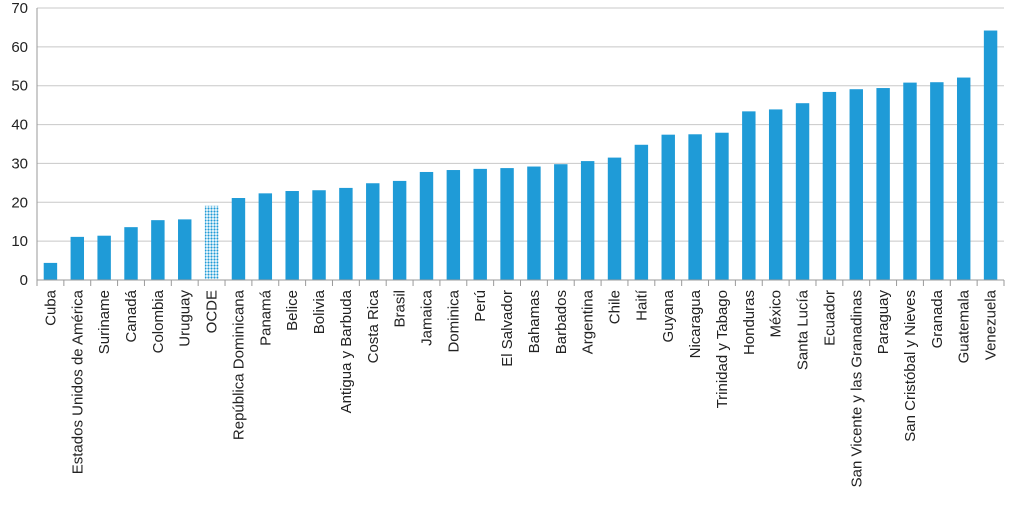 The image size is (1024, 526). Describe the element at coordinates (615, 307) in the screenshot. I see `x-category-label: Chile` at that location.